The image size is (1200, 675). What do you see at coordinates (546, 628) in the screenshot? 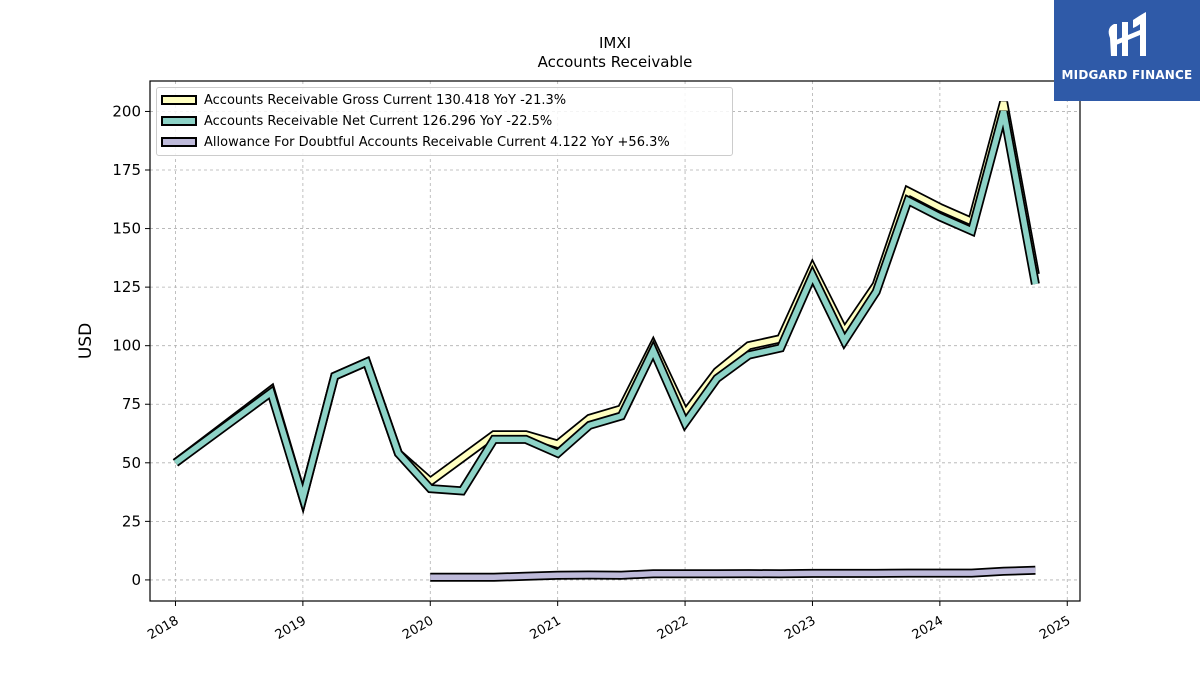
I see `x-tick-label: 2021` at bounding box center [546, 628].